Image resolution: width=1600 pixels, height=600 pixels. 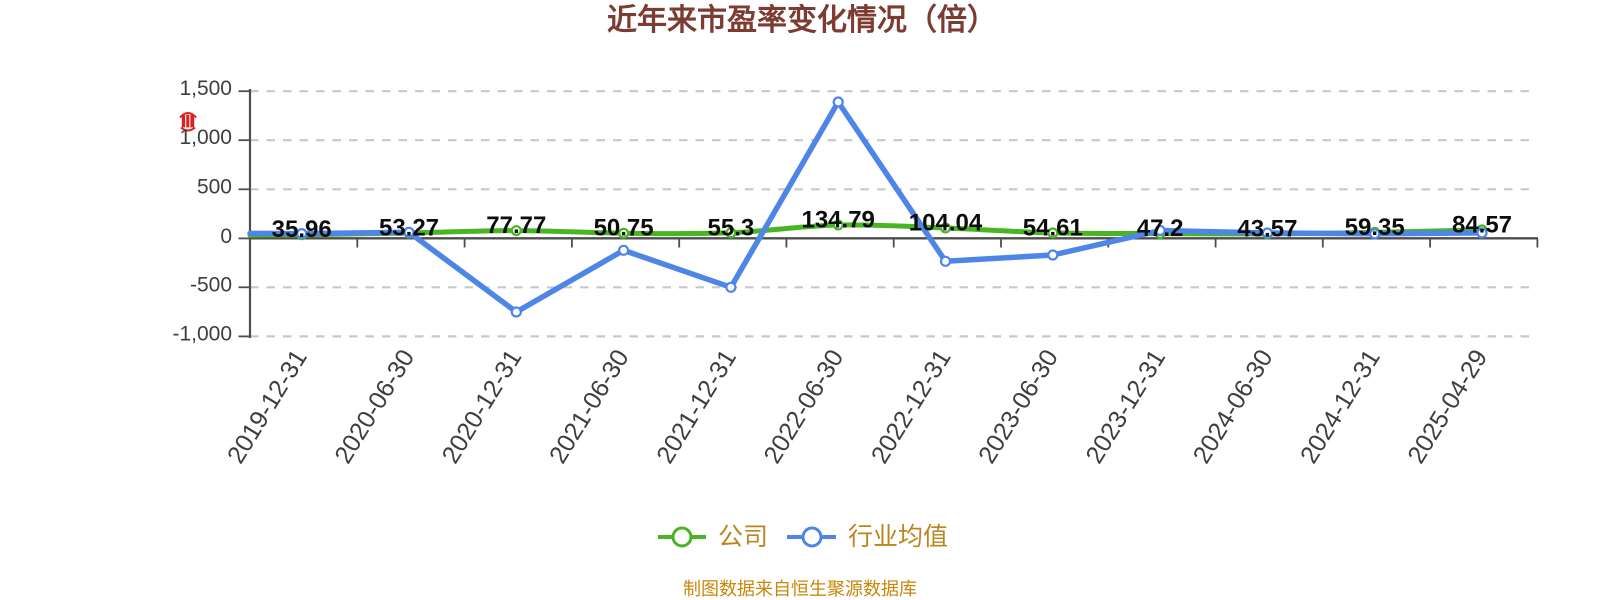 I want to click on svg-text: 1,500, so click(x=205, y=88).